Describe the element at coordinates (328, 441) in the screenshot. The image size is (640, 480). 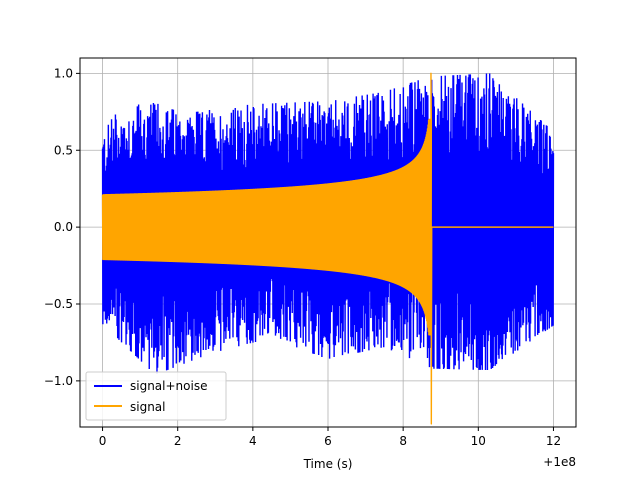
I see `x-tick-label: 6` at that location.